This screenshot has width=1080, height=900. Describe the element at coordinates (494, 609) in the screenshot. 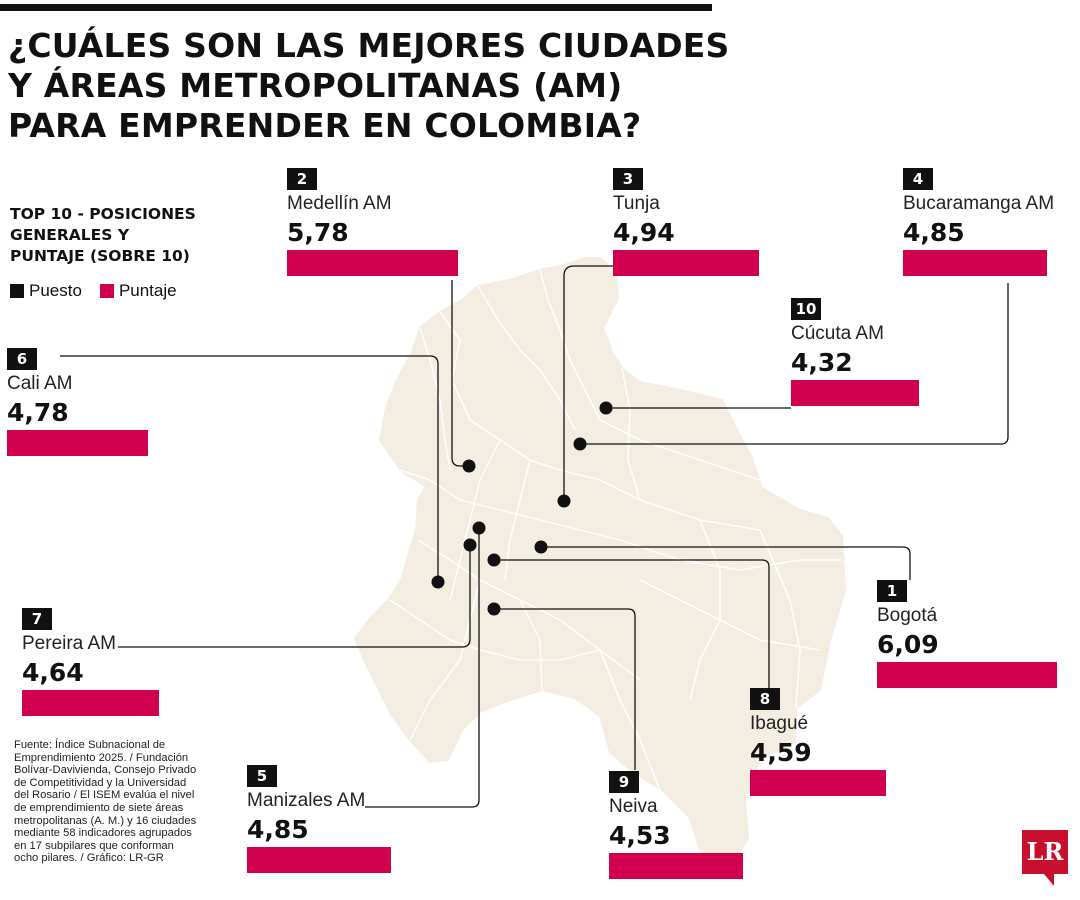

I see `city-dot-neiva` at that location.